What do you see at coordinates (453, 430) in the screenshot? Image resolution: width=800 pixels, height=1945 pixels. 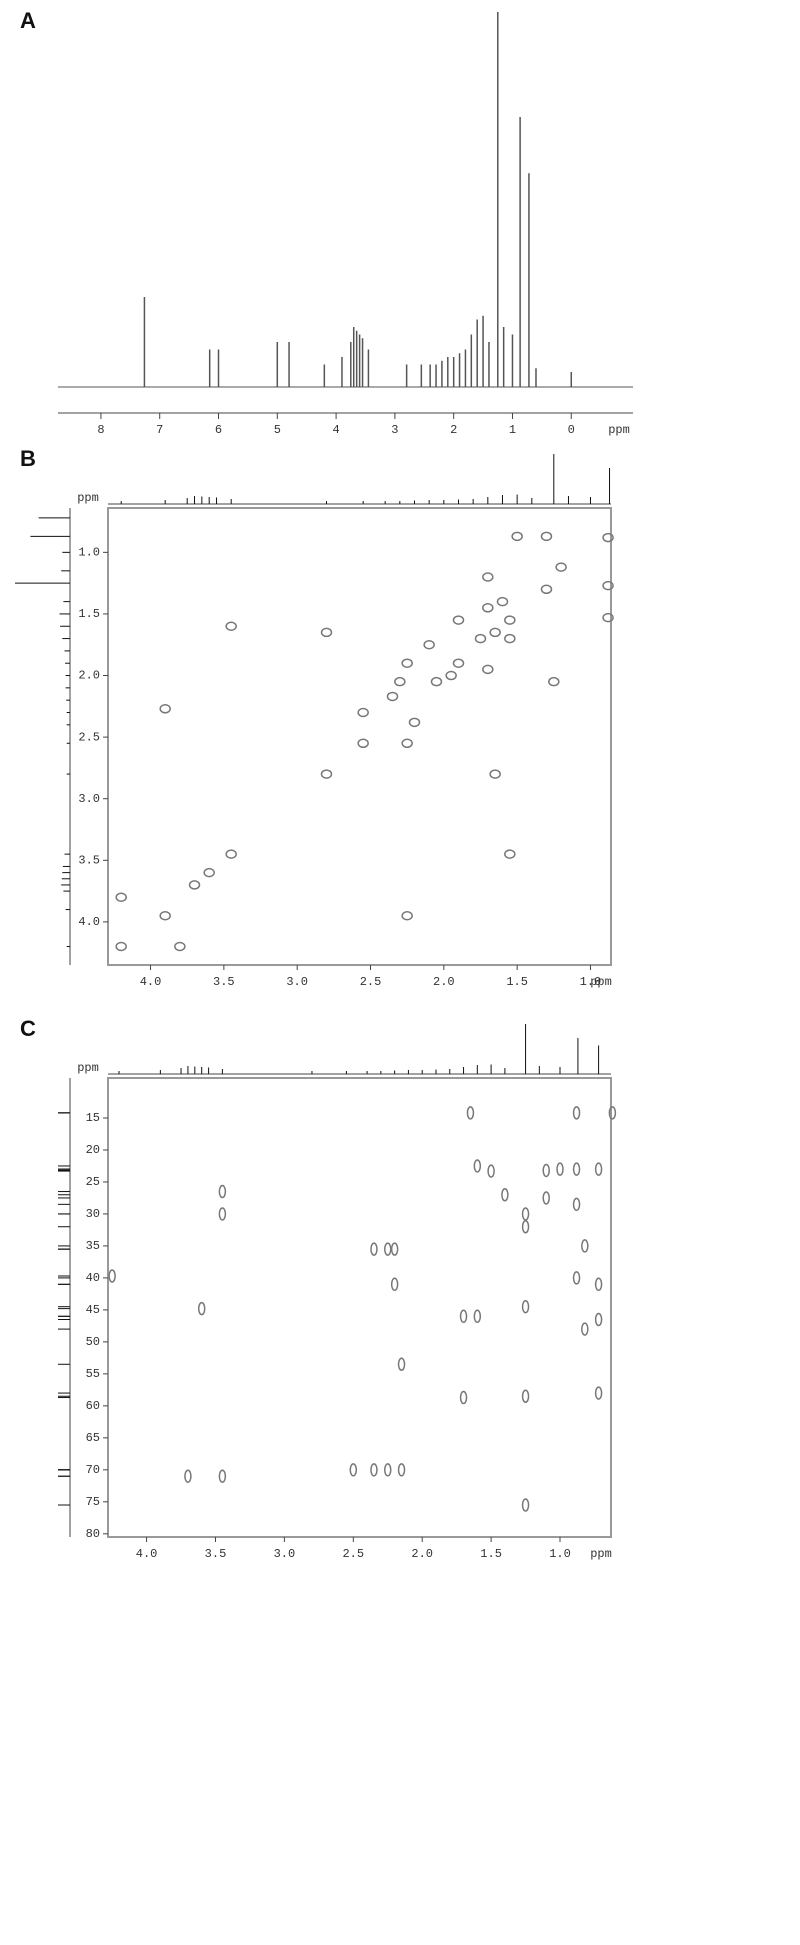 I see `x-tick-label: 2` at bounding box center [453, 430].